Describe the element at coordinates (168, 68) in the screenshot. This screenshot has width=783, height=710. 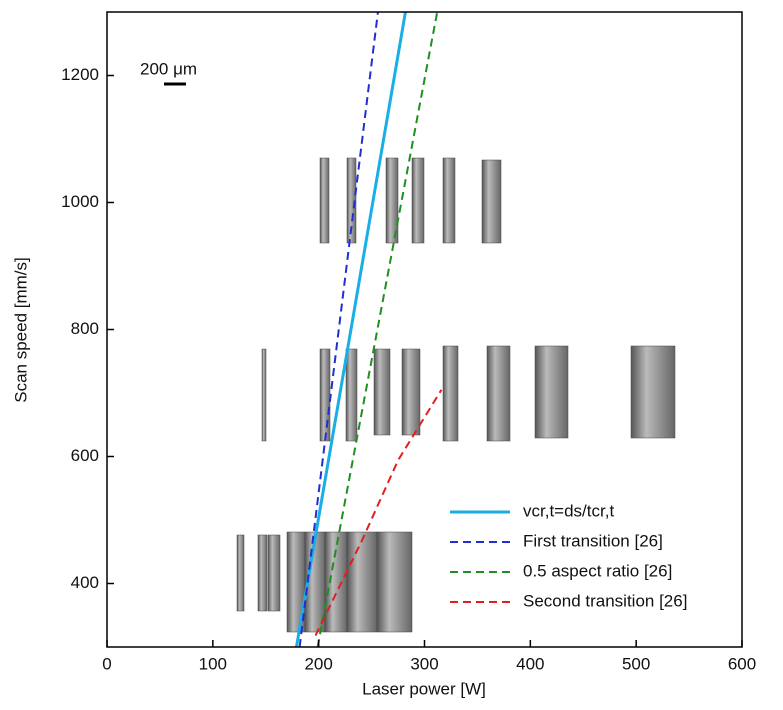
I see `scale-label: 200 μm` at that location.